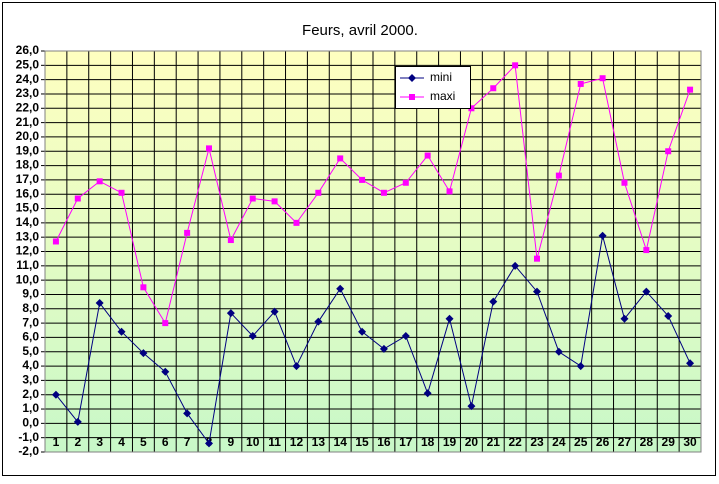  Describe the element at coordinates (99, 442) in the screenshot. I see `x-tick-label: 3` at that location.